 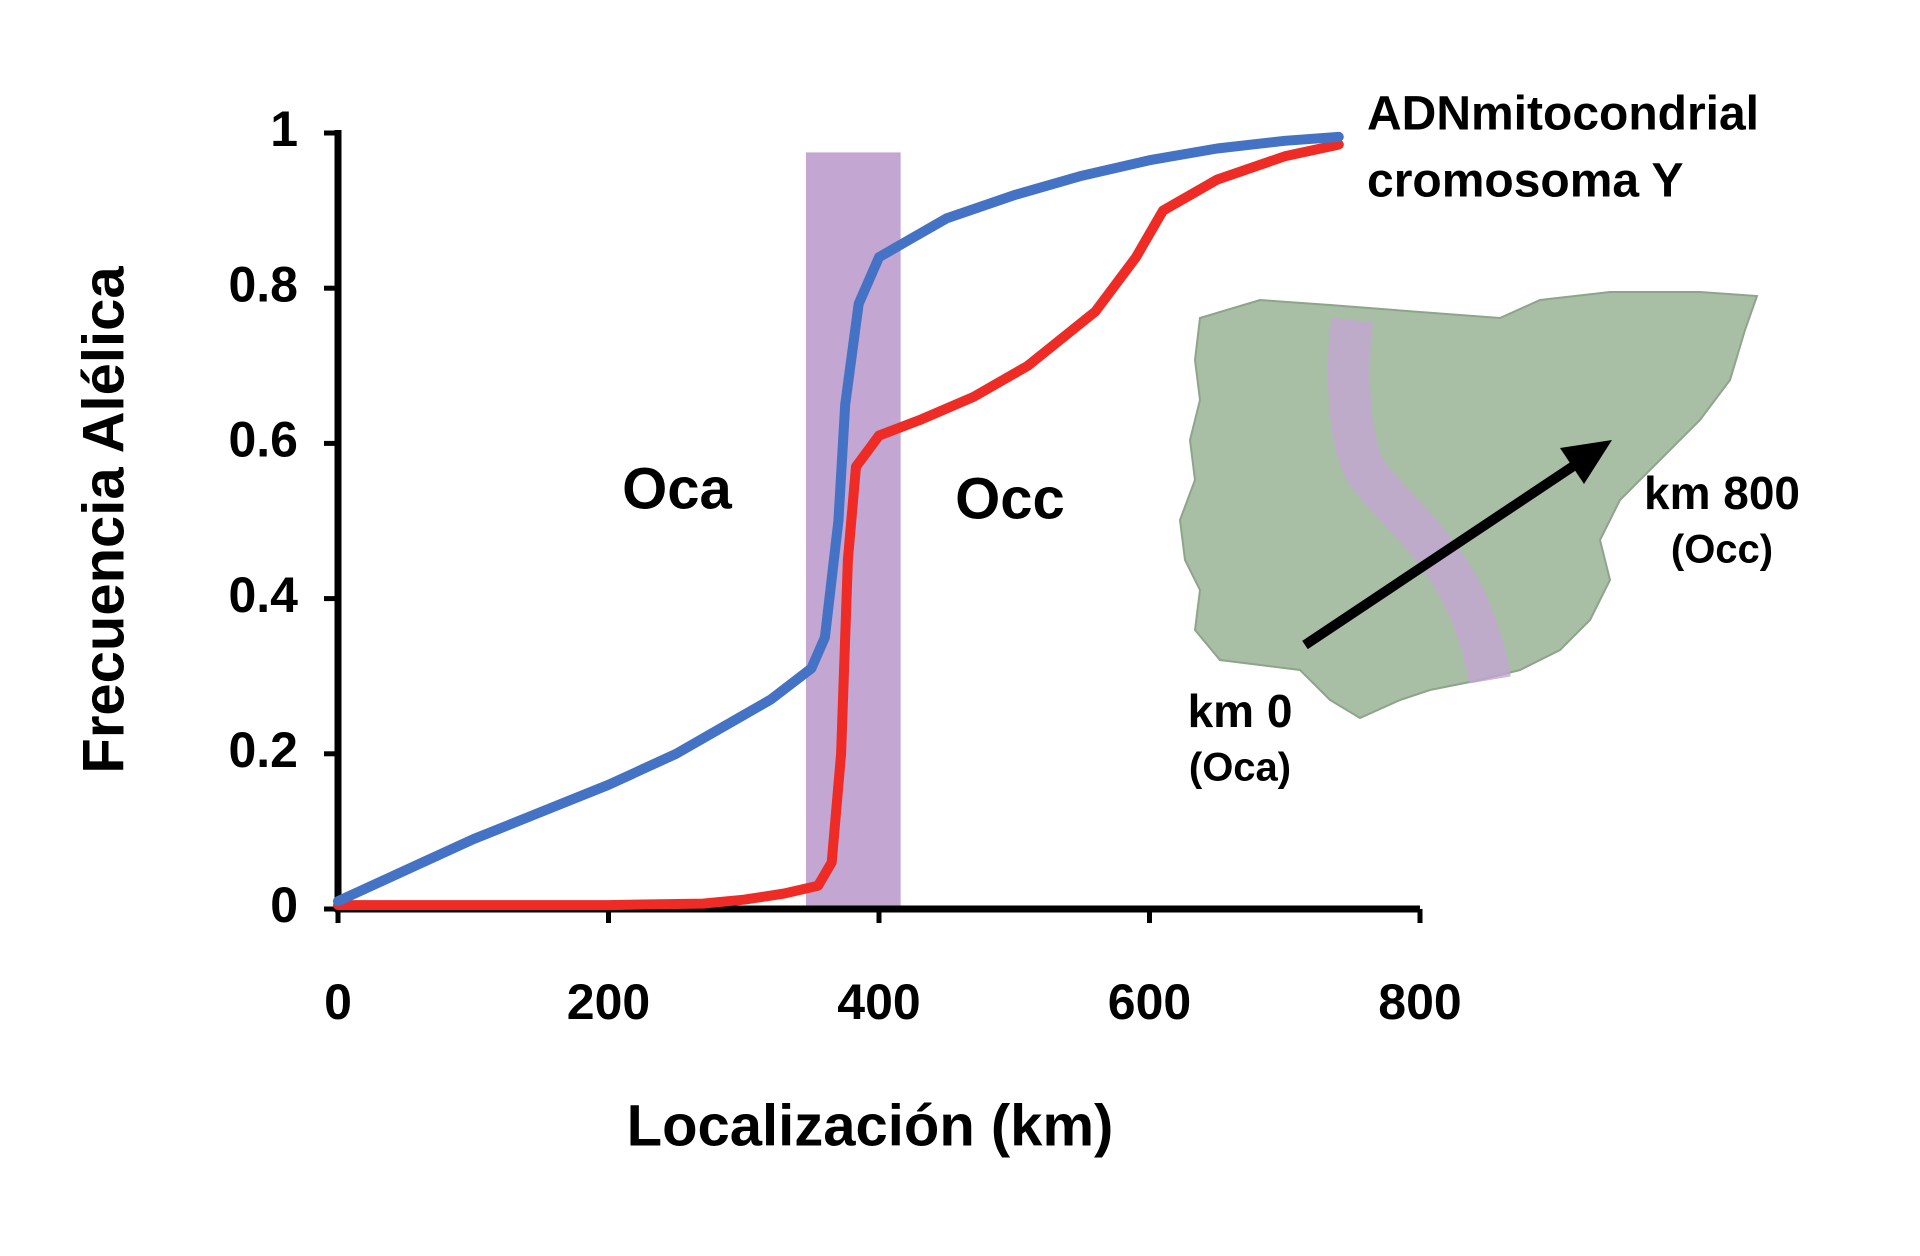 I want to click on map-arrow, so click(x=1447, y=550).